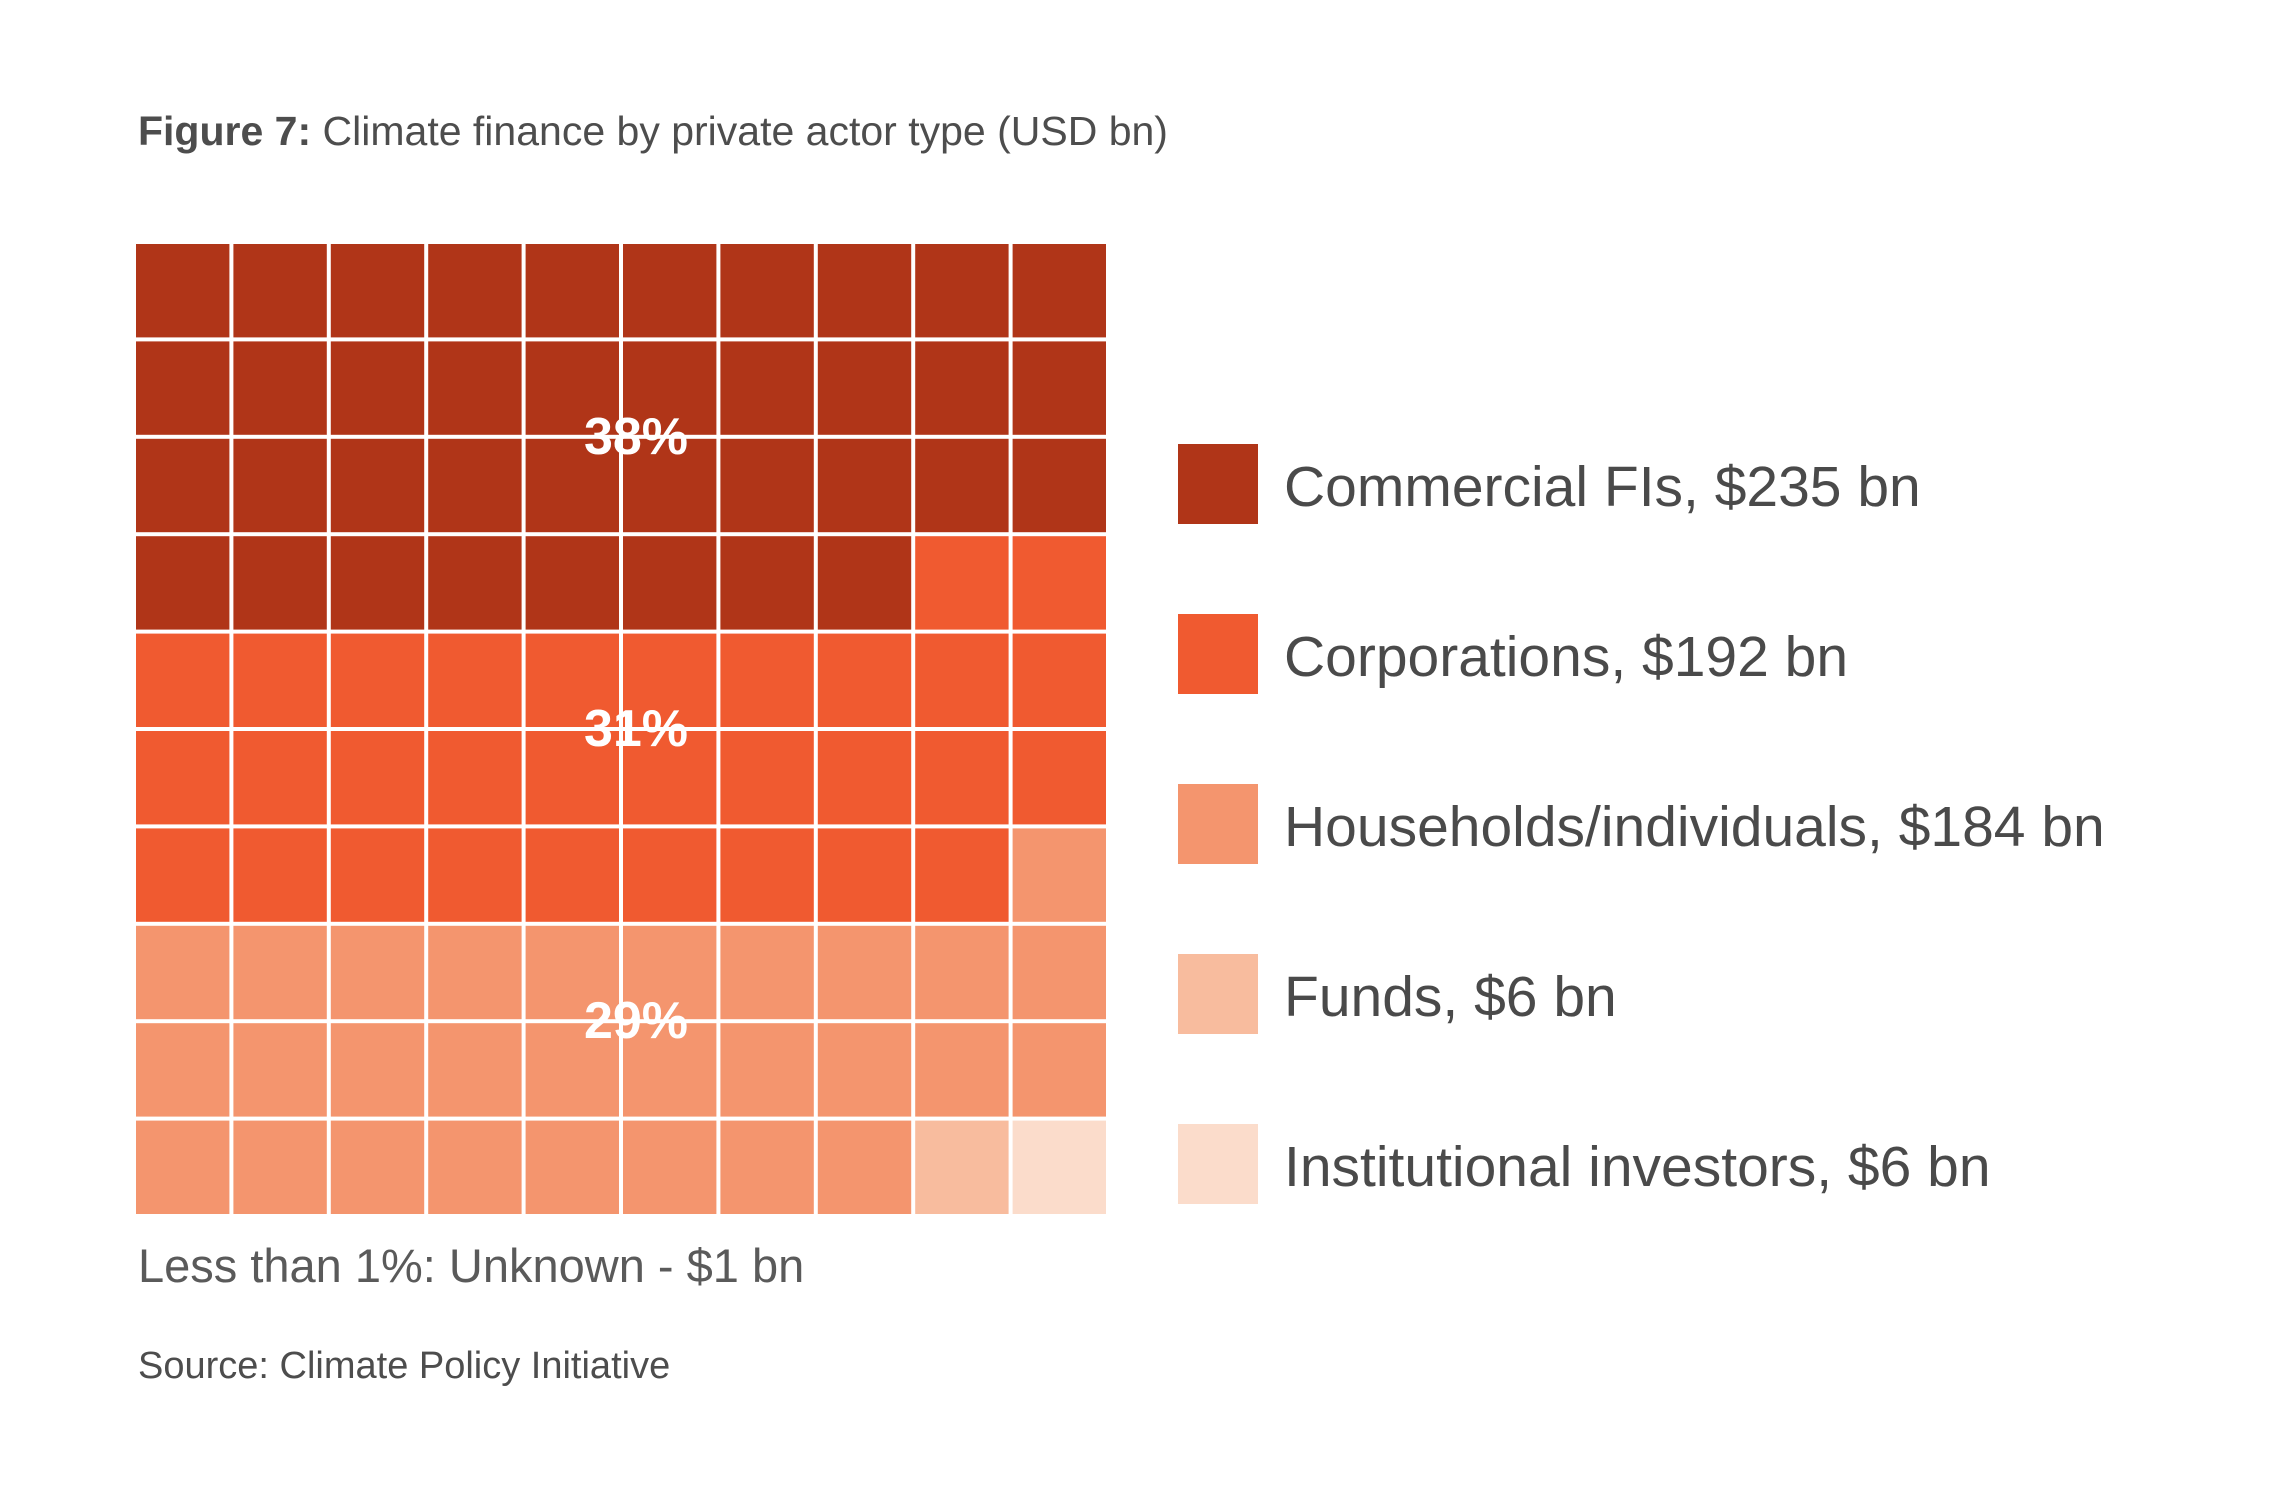 Image resolution: width=2294 pixels, height=1501 pixels. What do you see at coordinates (1637, 1167) in the screenshot?
I see `legend-label: Institutional investors, $6 bn` at bounding box center [1637, 1167].